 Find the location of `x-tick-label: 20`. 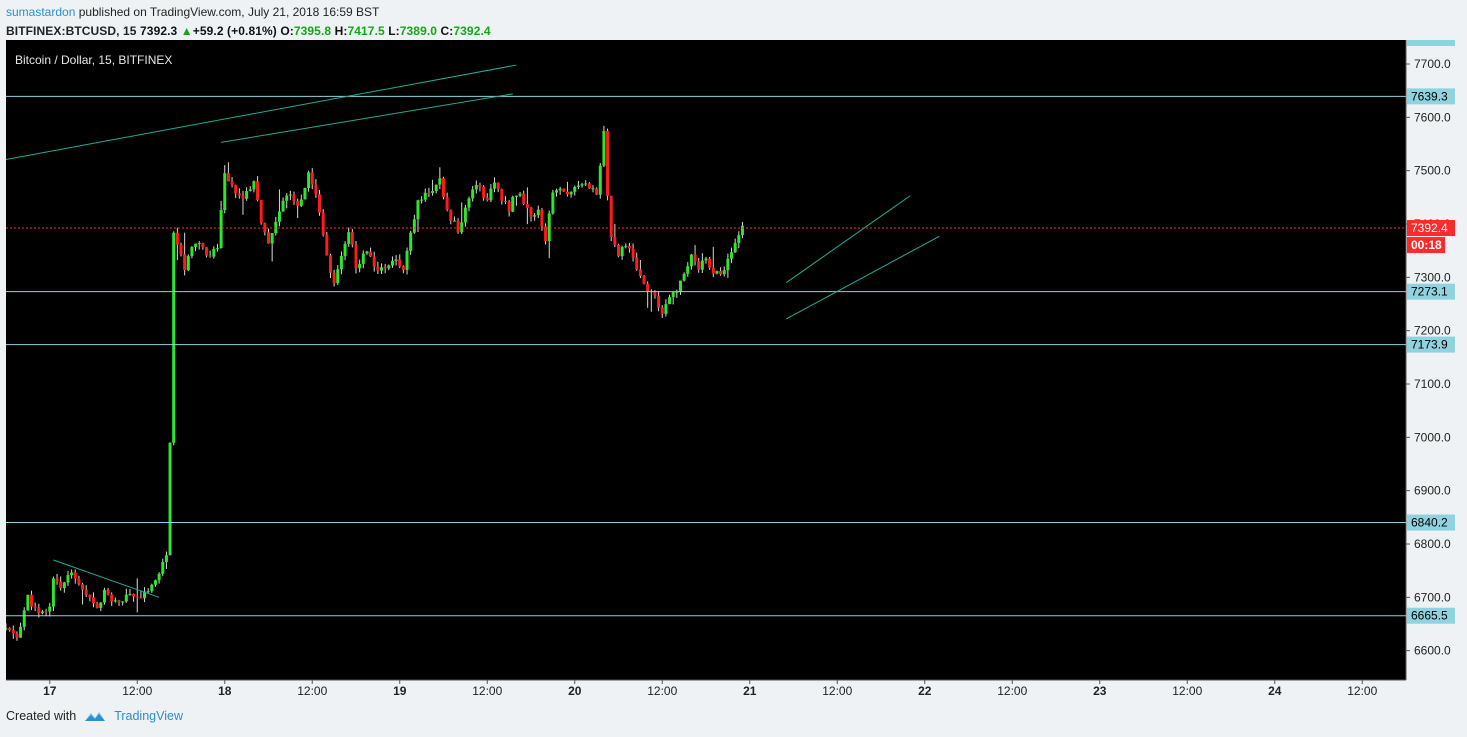

x-tick-label: 20 is located at coordinates (575, 691).